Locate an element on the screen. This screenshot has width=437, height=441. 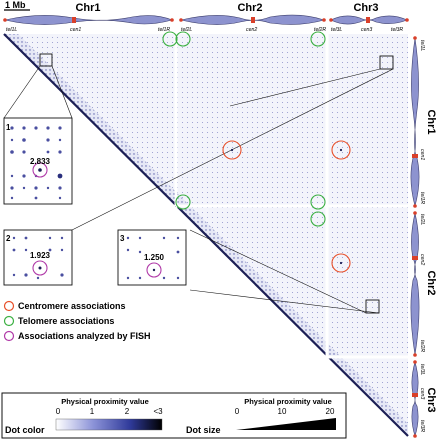
right-tel2R-label: tel2R is located at coordinates (422, 346).